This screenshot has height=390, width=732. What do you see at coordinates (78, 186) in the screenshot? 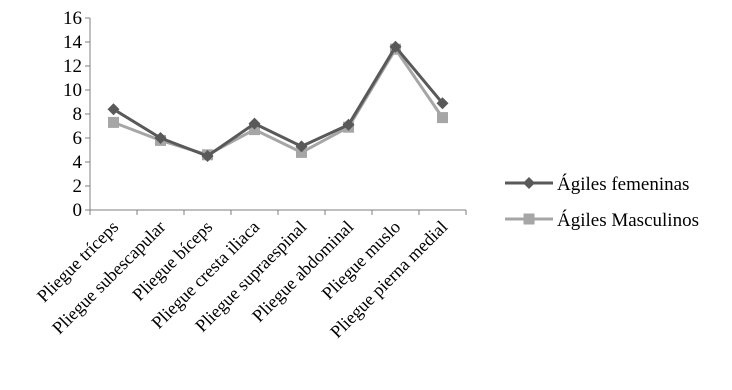
I see `y-tick-label: 2` at bounding box center [78, 186].